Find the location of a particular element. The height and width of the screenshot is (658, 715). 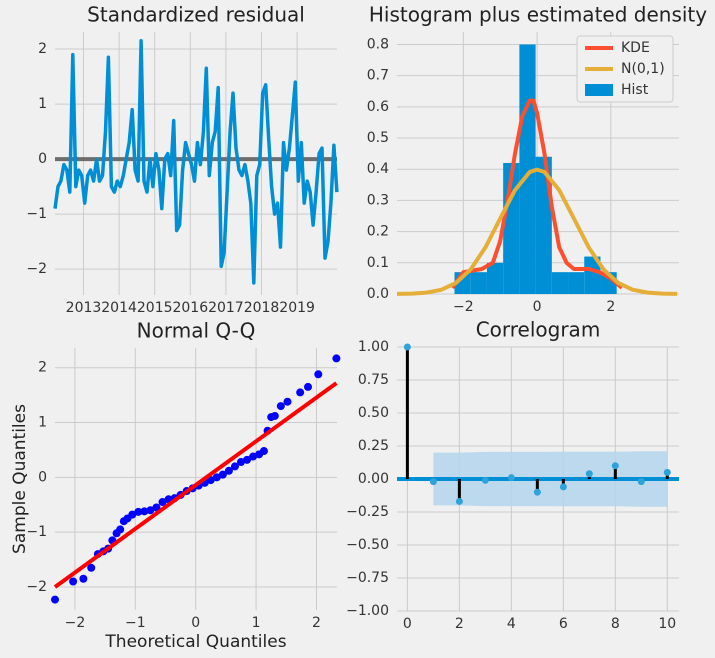

y-tick-label: 0.5 is located at coordinates (378, 138).